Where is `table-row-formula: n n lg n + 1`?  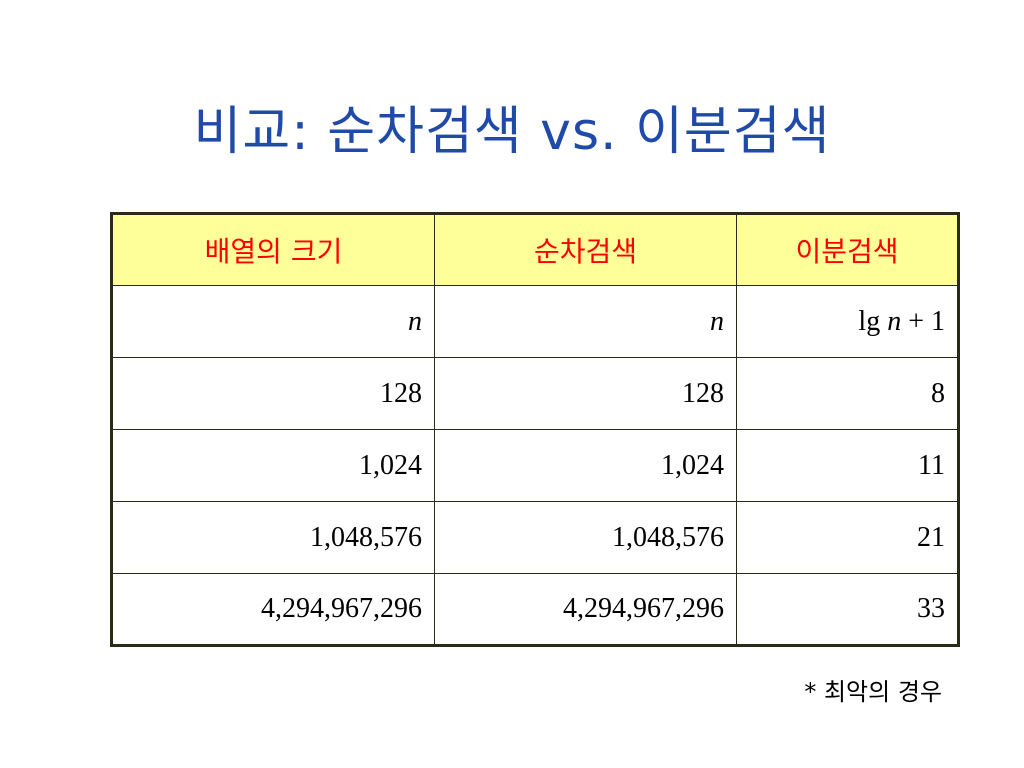
table-row-formula: n n lg n + 1 is located at coordinates (535, 321).